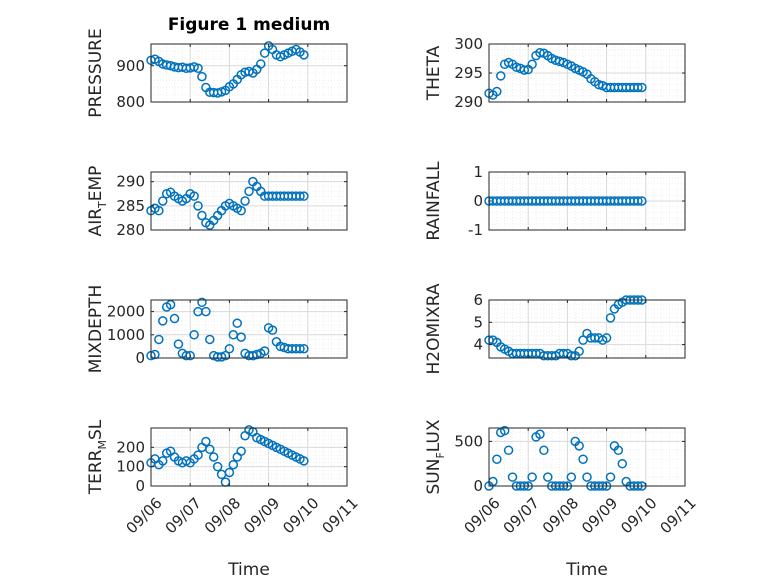 The height and width of the screenshot is (583, 778). Describe the element at coordinates (130, 102) in the screenshot. I see `pressure-y-tick-label: 800` at that location.